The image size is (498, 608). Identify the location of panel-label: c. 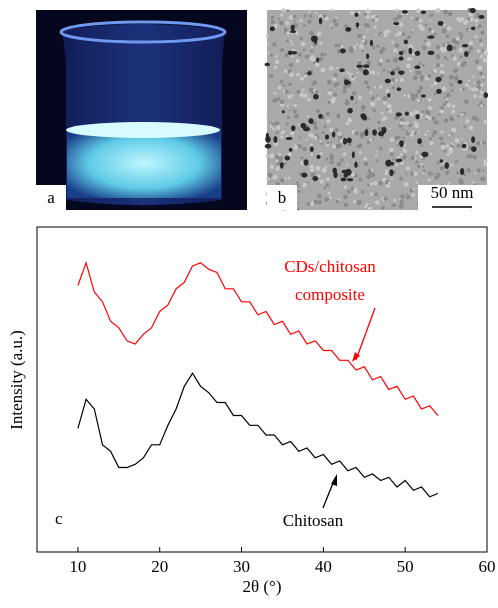
(59, 518).